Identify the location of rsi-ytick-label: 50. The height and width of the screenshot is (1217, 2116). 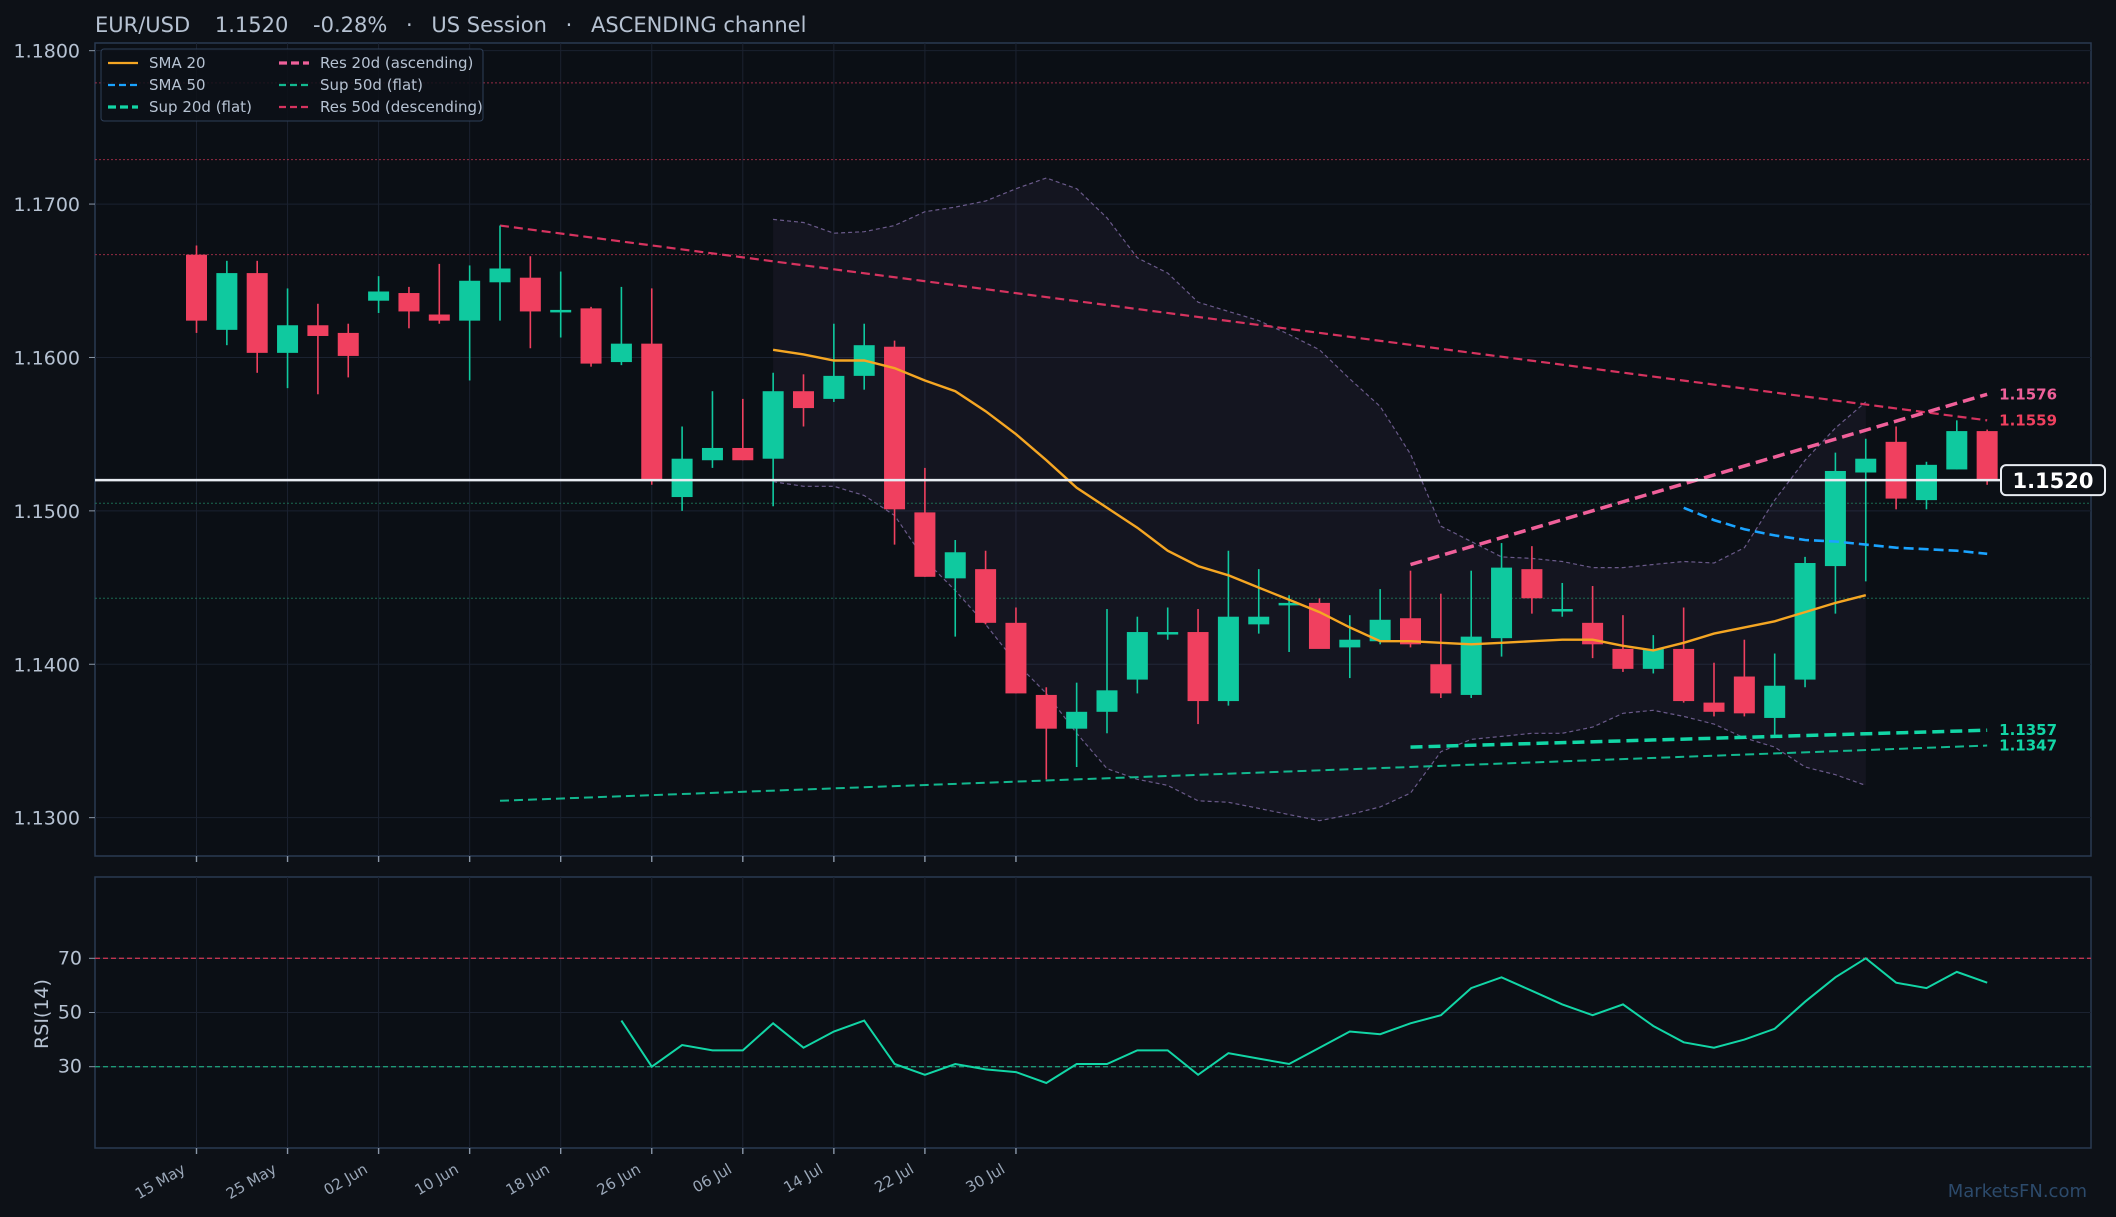
(70, 1013).